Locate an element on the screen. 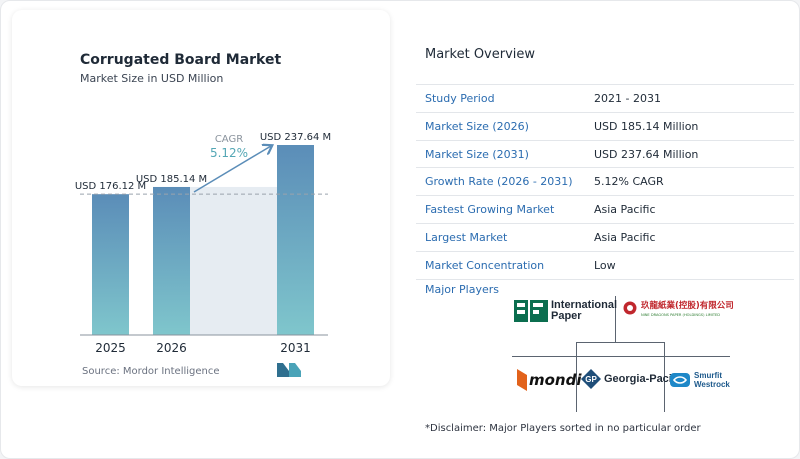 This screenshot has height=459, width=800. nine-dragons-cn-name: 玖龍紙業(控股)有限公司 is located at coordinates (687, 306).